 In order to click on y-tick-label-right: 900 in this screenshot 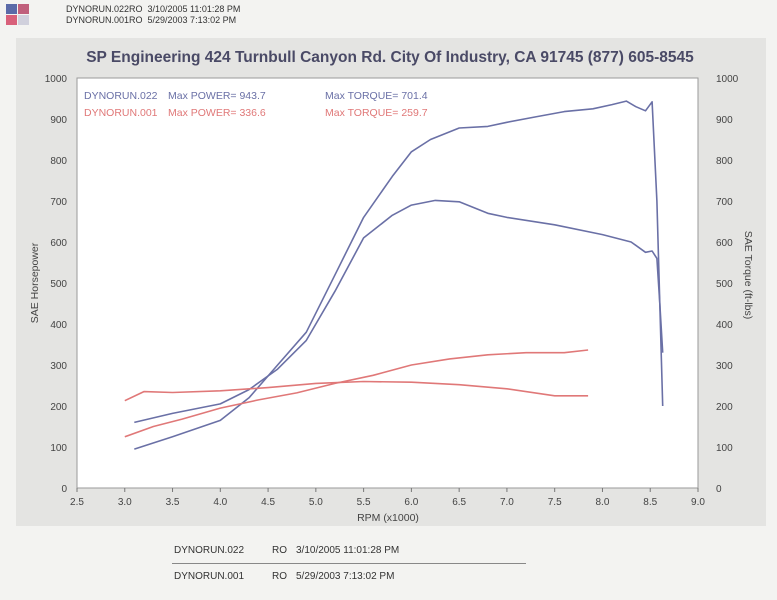, I will do `click(724, 120)`.